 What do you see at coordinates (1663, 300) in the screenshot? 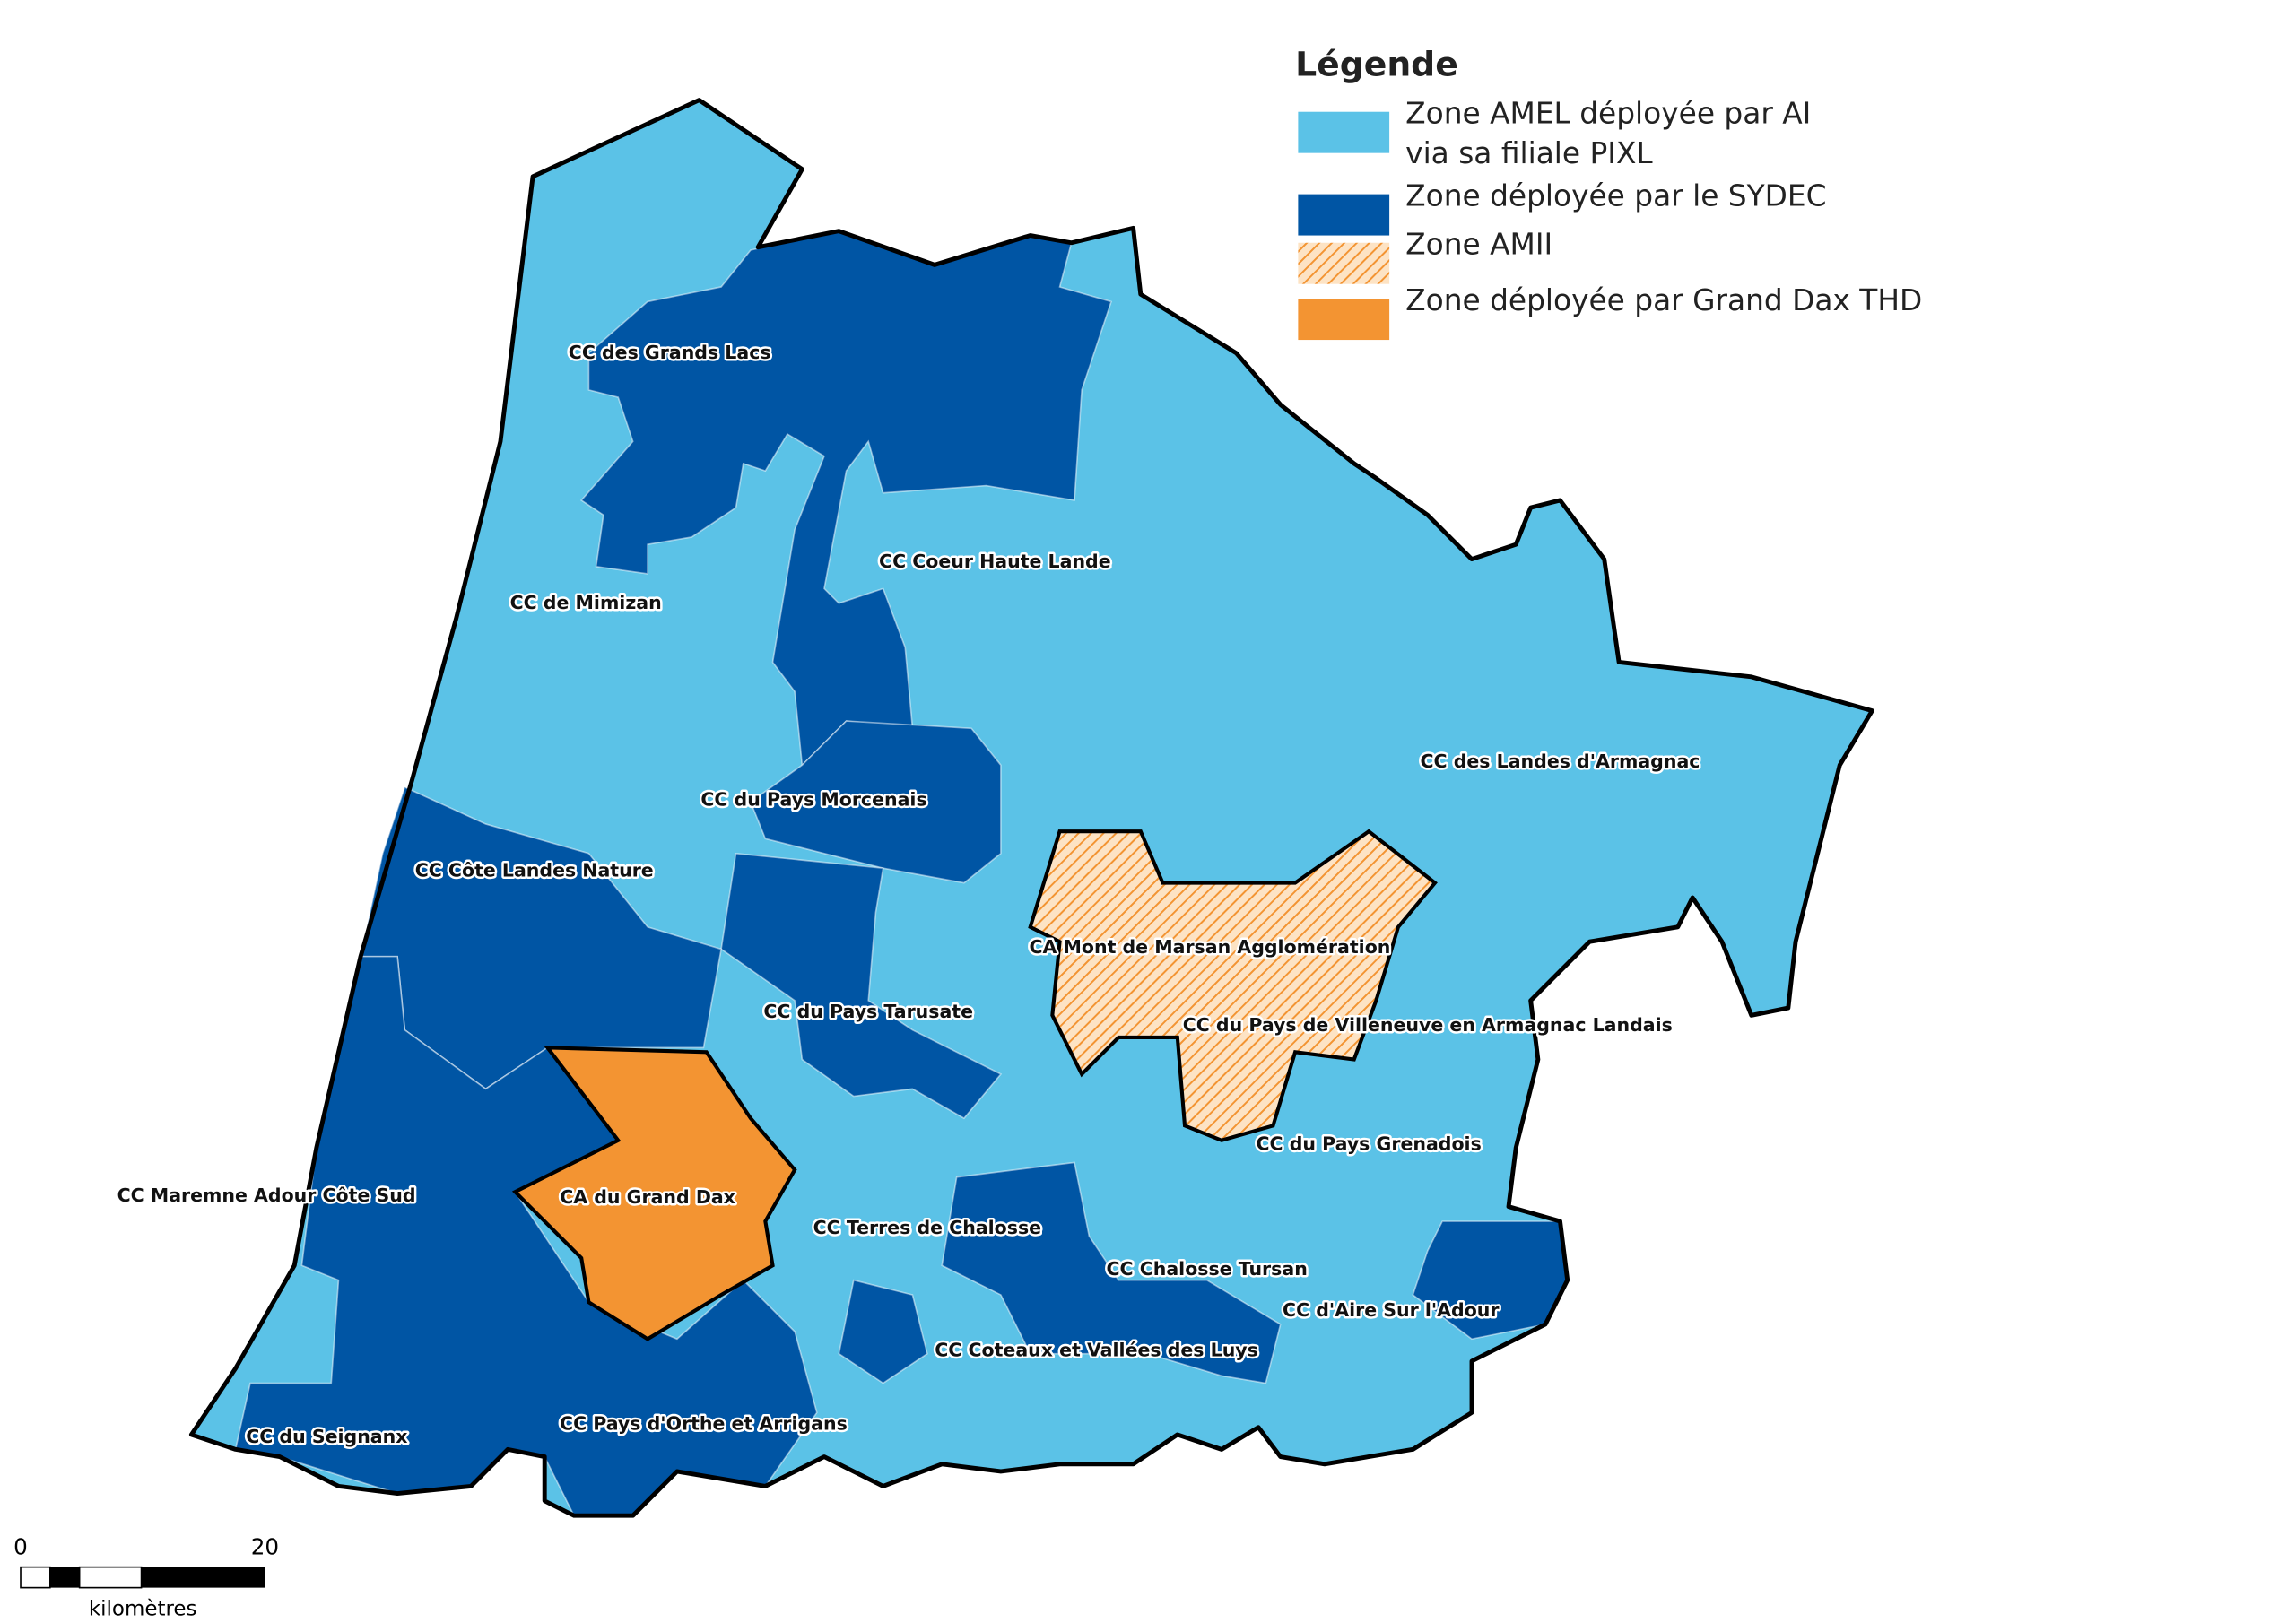
I see `legend-label: Zone déployée par Grand Dax THD` at bounding box center [1663, 300].